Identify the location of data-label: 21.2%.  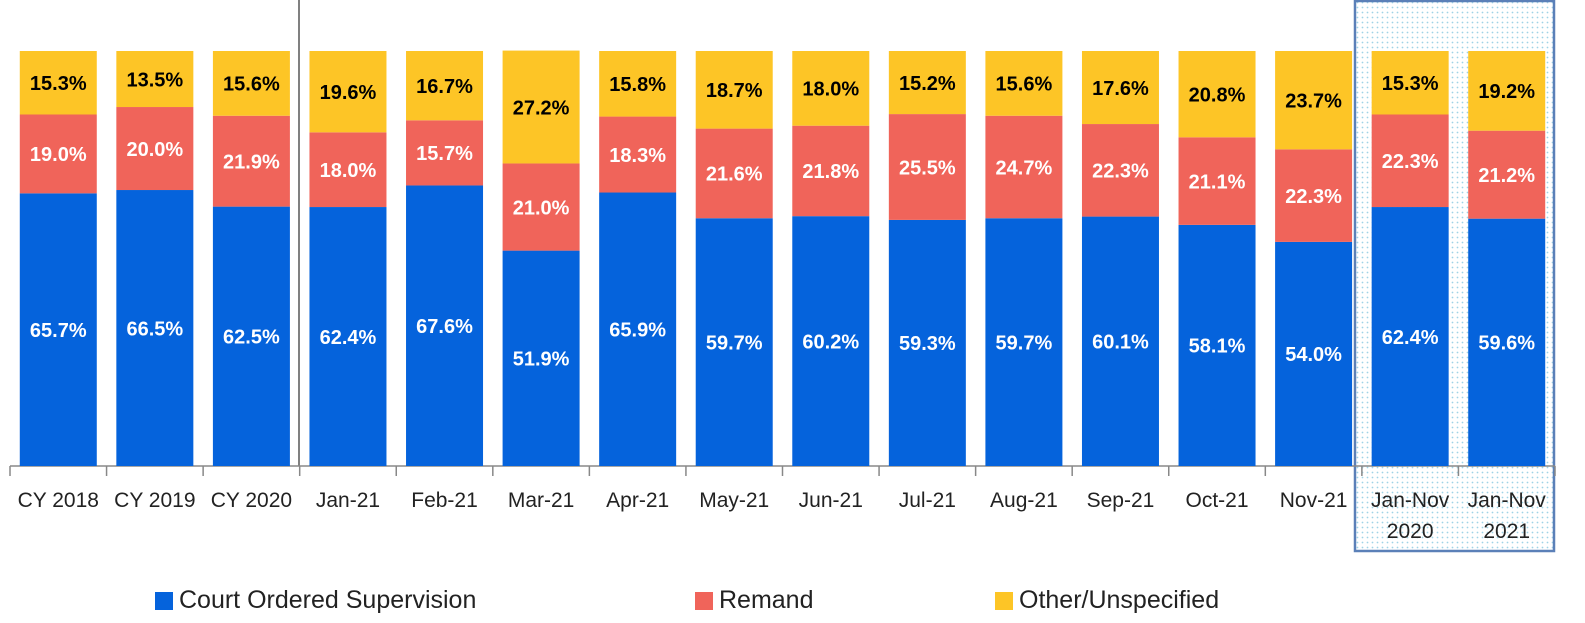
(1506, 176).